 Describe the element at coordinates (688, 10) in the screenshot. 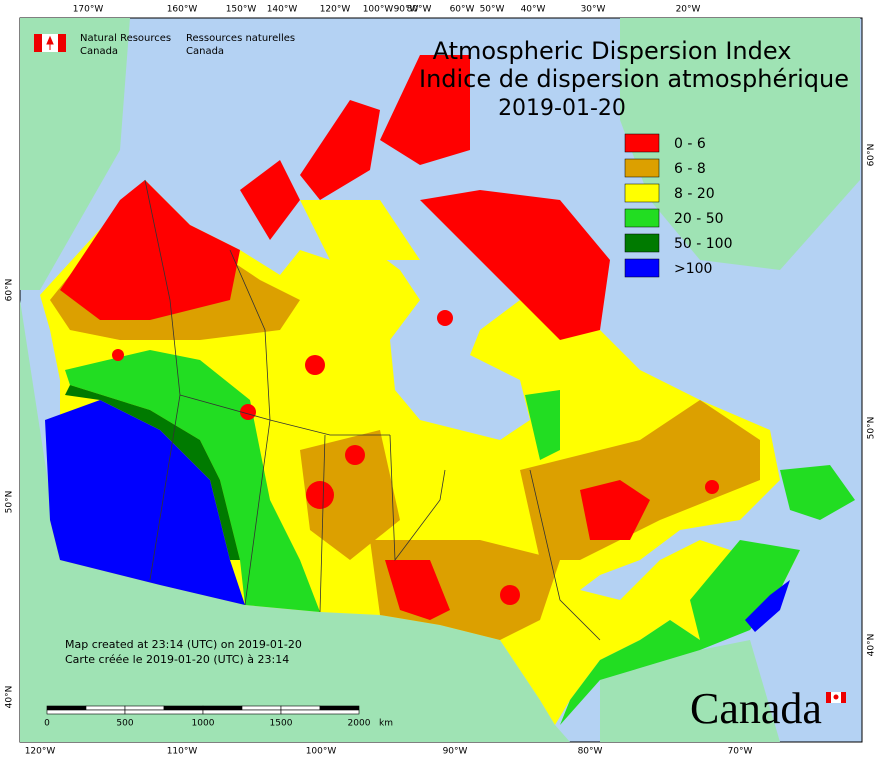

I see `lon-label: 20°W` at that location.